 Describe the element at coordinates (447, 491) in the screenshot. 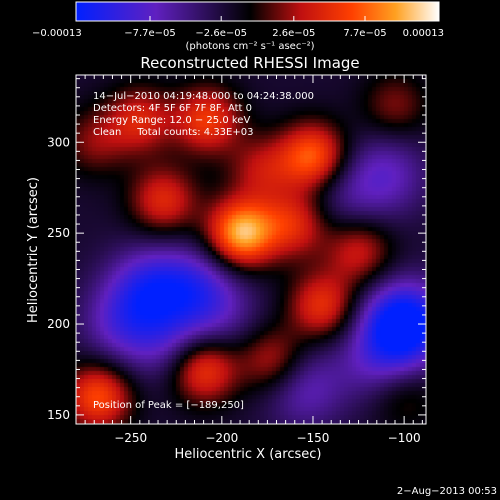

I see `footer-timestamp: 2−Aug−2013 00:53` at that location.